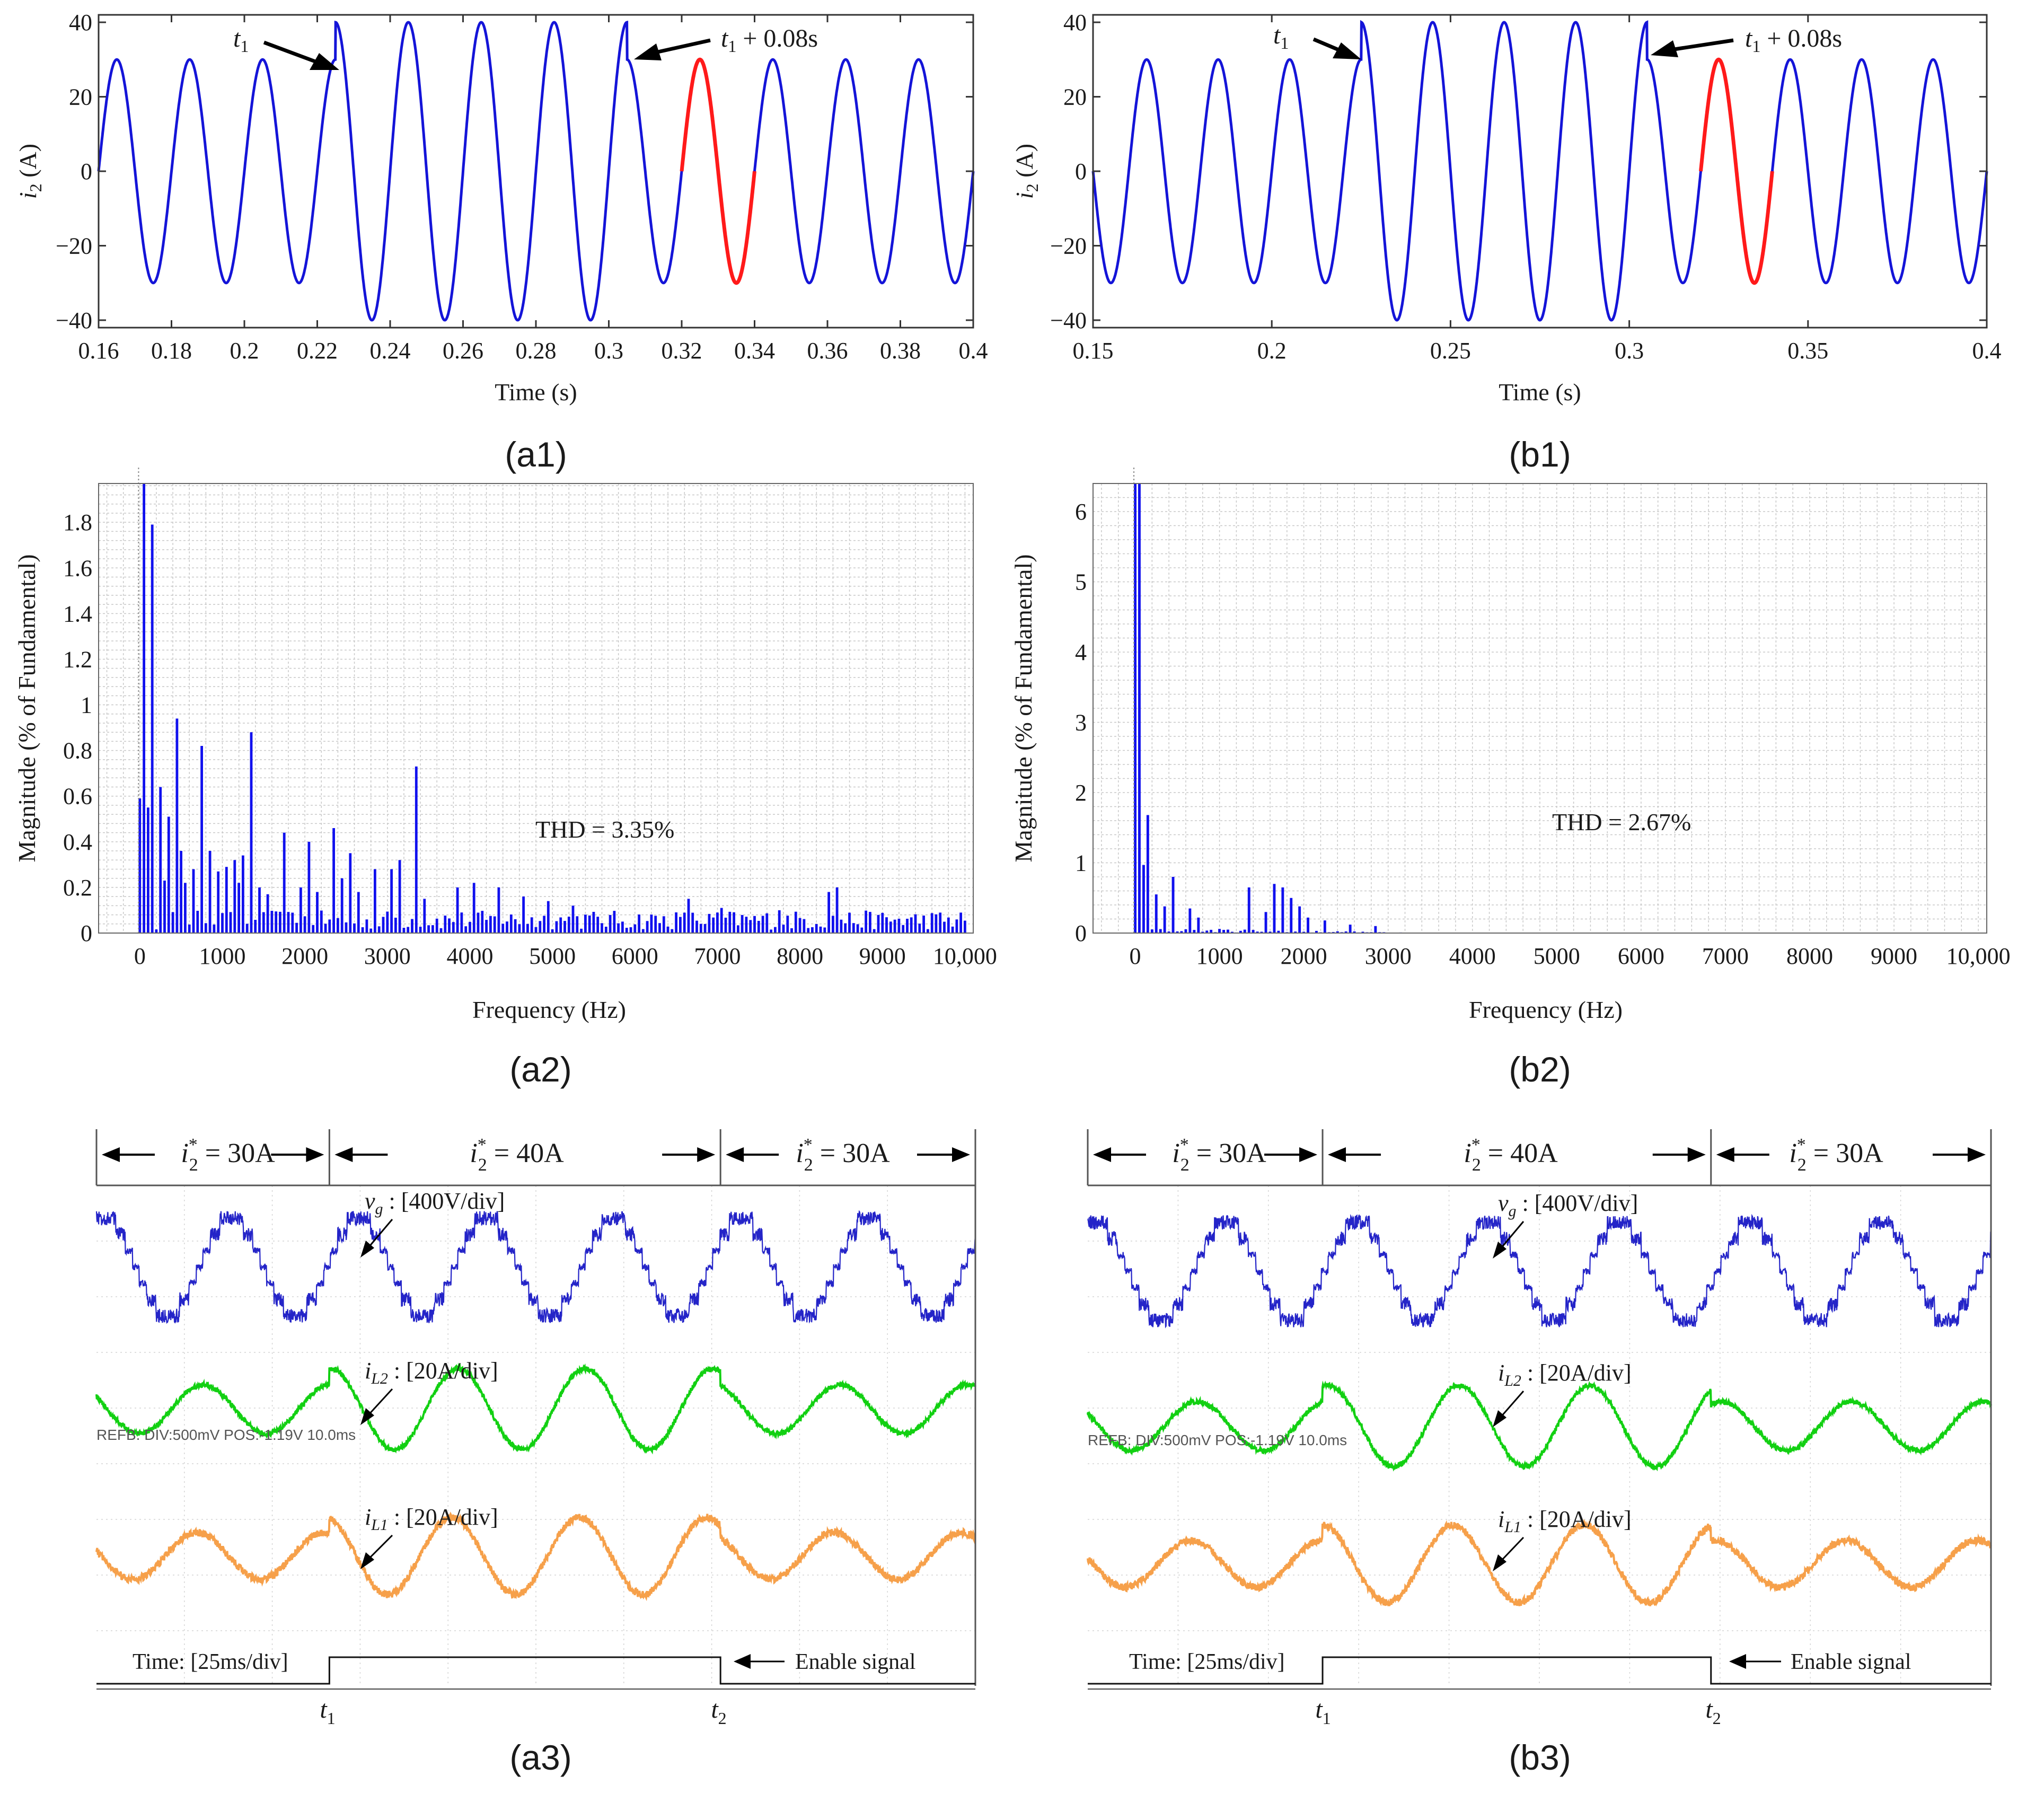  I want to click on a1-xtick-label: 0.16, so click(98, 351).